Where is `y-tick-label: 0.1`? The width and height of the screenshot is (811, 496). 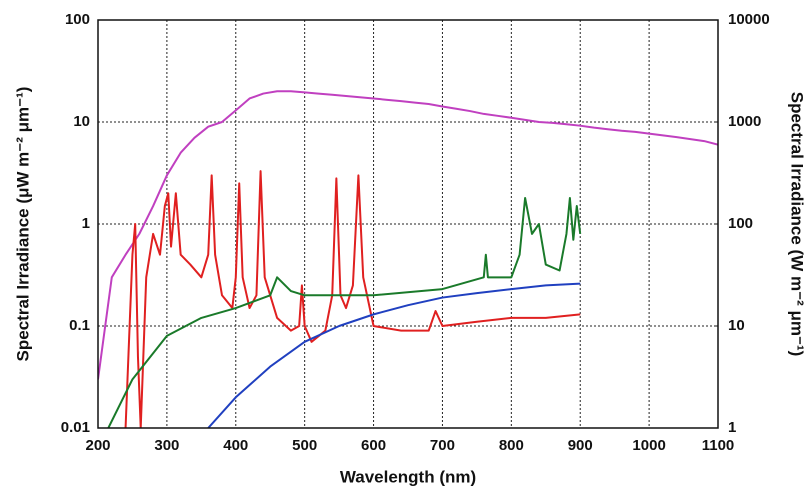 y-tick-label: 0.1 is located at coordinates (79, 325).